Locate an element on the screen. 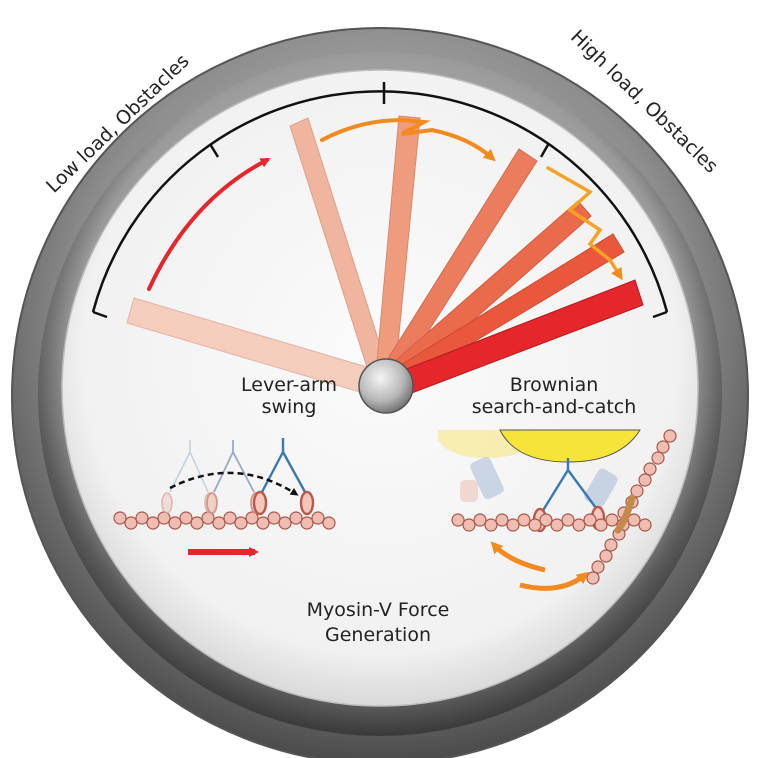  brownian-search-icon is located at coordinates (557, 510).